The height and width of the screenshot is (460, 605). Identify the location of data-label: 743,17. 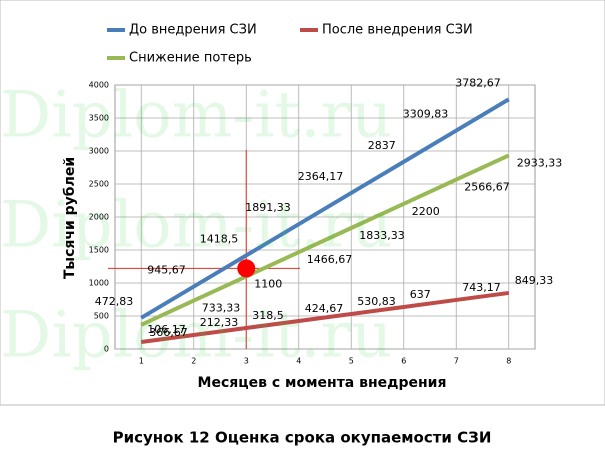
(481, 287).